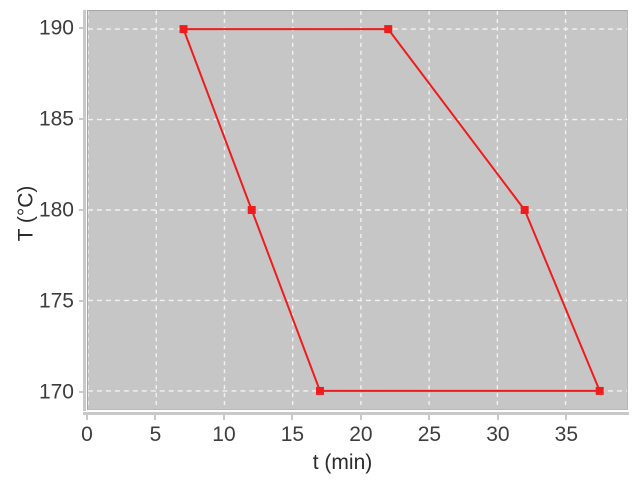  What do you see at coordinates (361, 434) in the screenshot?
I see `x-tick-label: 20` at bounding box center [361, 434].